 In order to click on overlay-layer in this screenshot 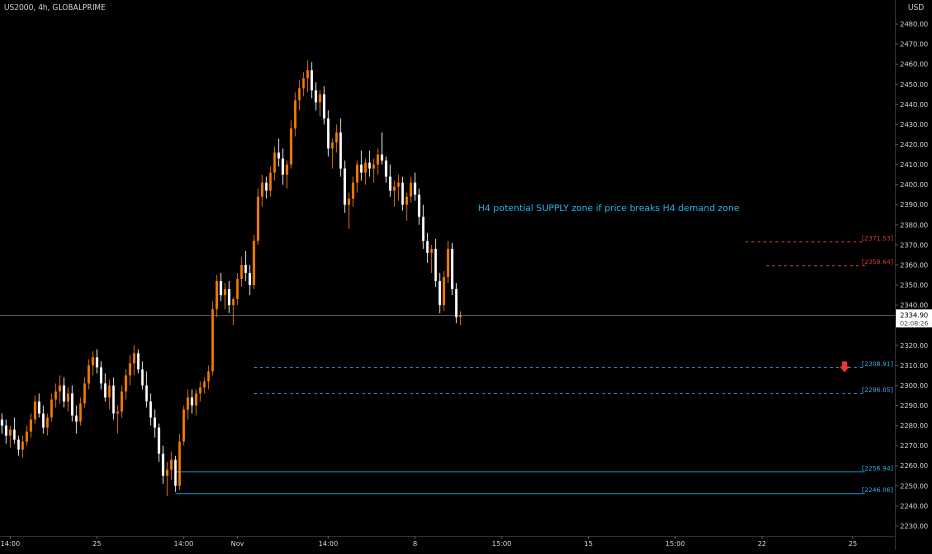, I will do `click(844, 367)`.